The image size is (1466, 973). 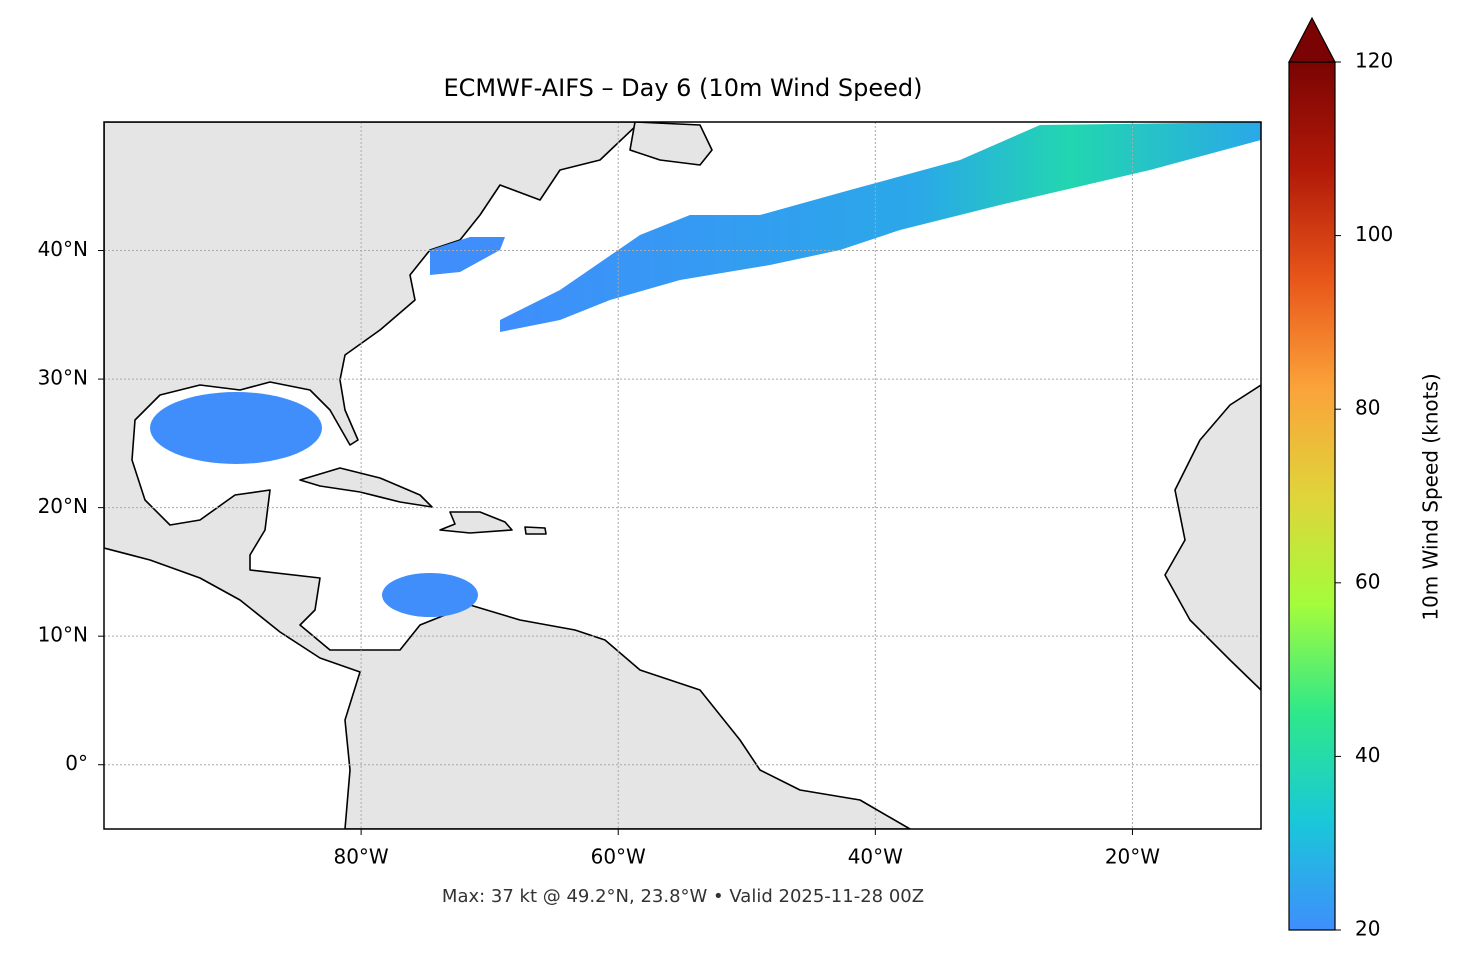 I want to click on y-tick-label: 0°, so click(x=76, y=763).